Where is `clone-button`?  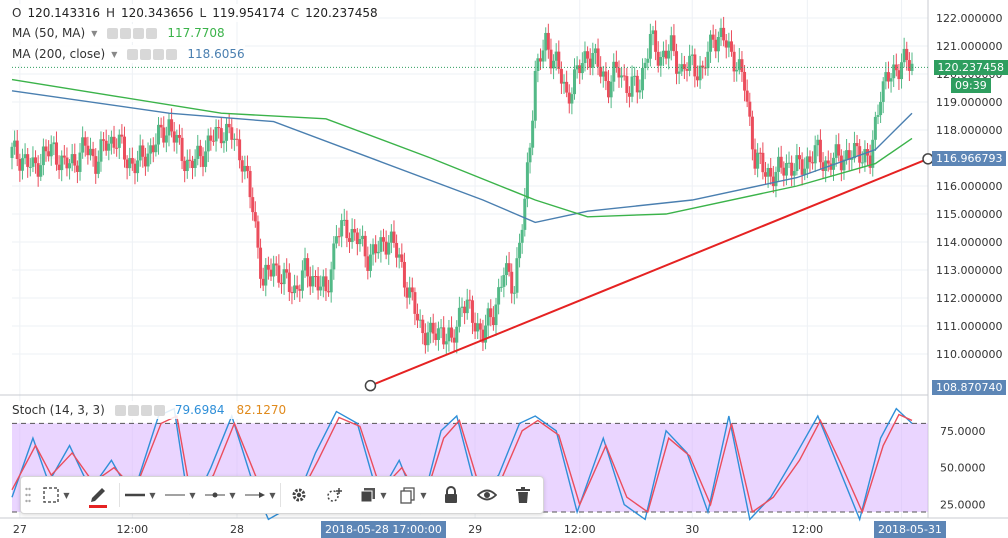 clone-button is located at coordinates (335, 495).